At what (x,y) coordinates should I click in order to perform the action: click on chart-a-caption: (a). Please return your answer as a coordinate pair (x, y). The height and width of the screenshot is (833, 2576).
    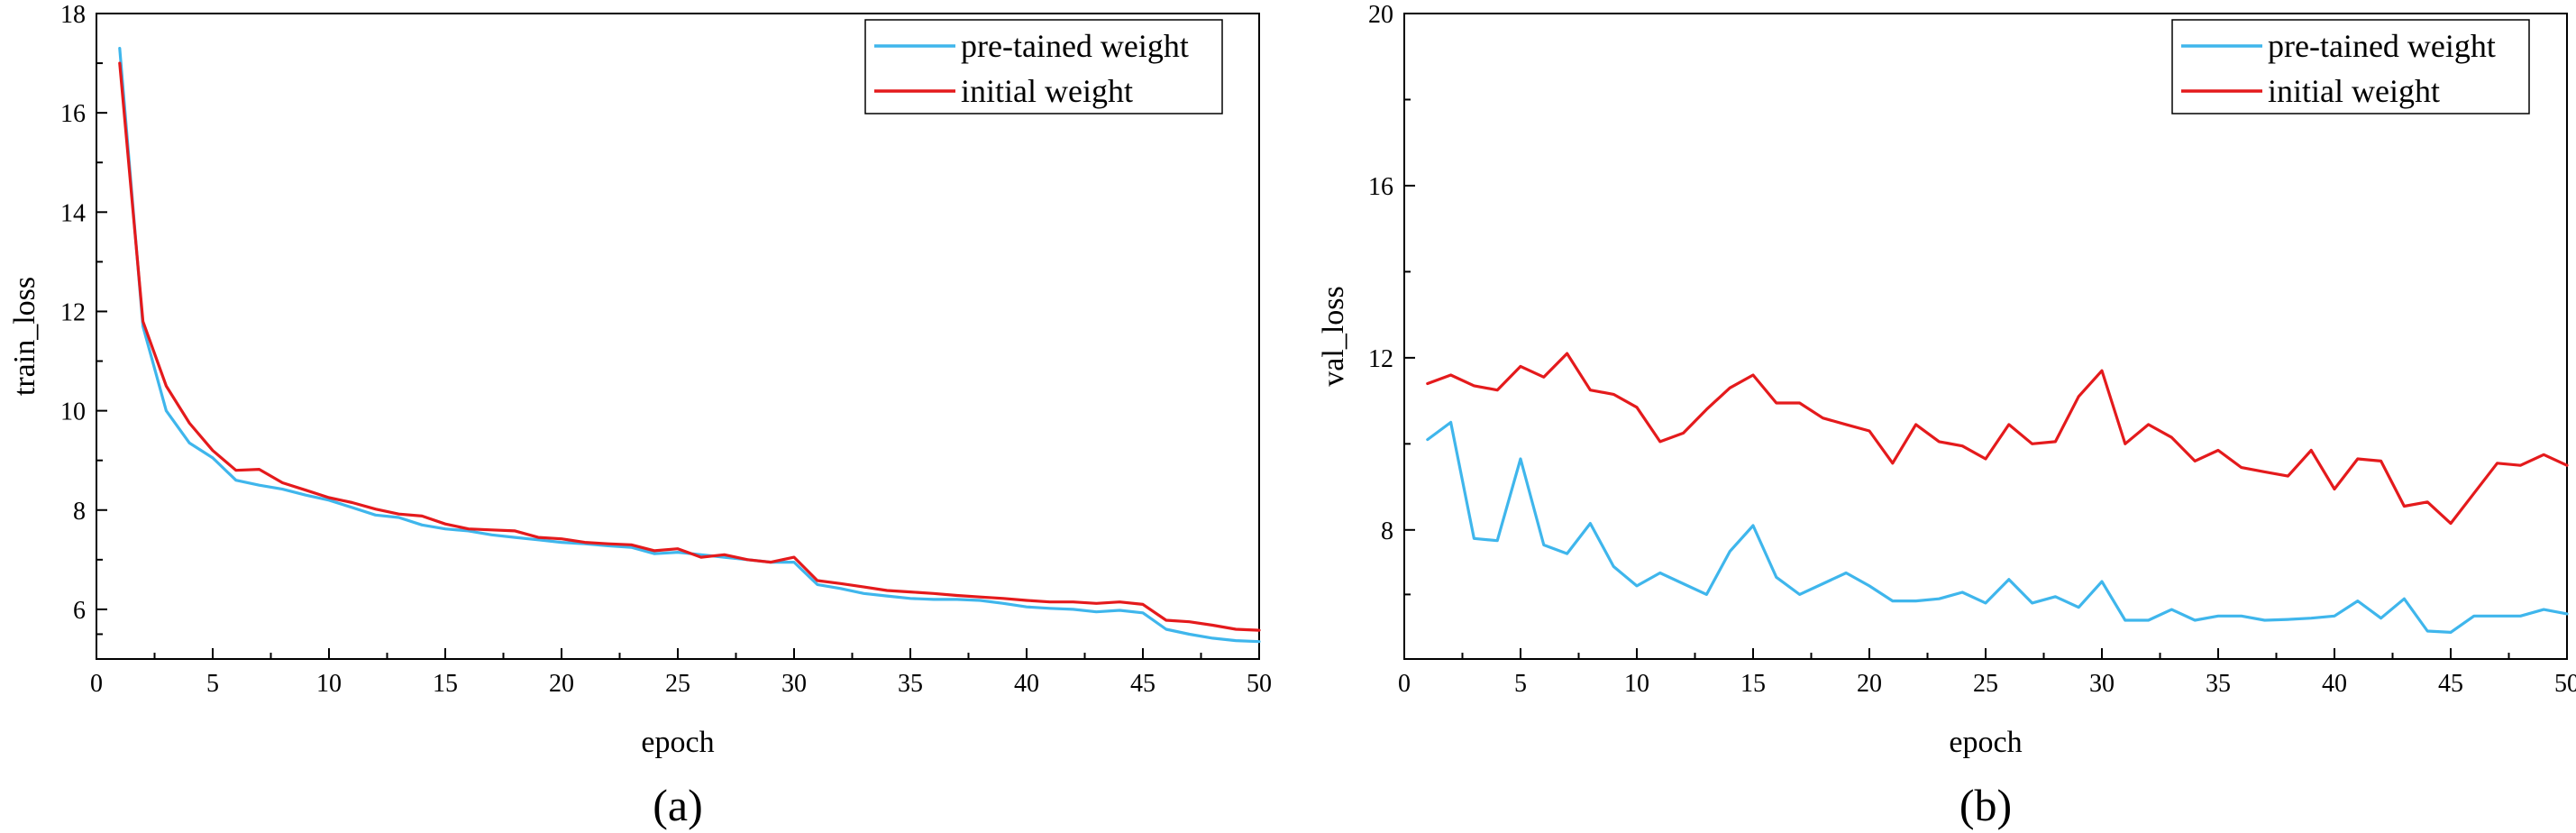
    Looking at the image, I should click on (678, 805).